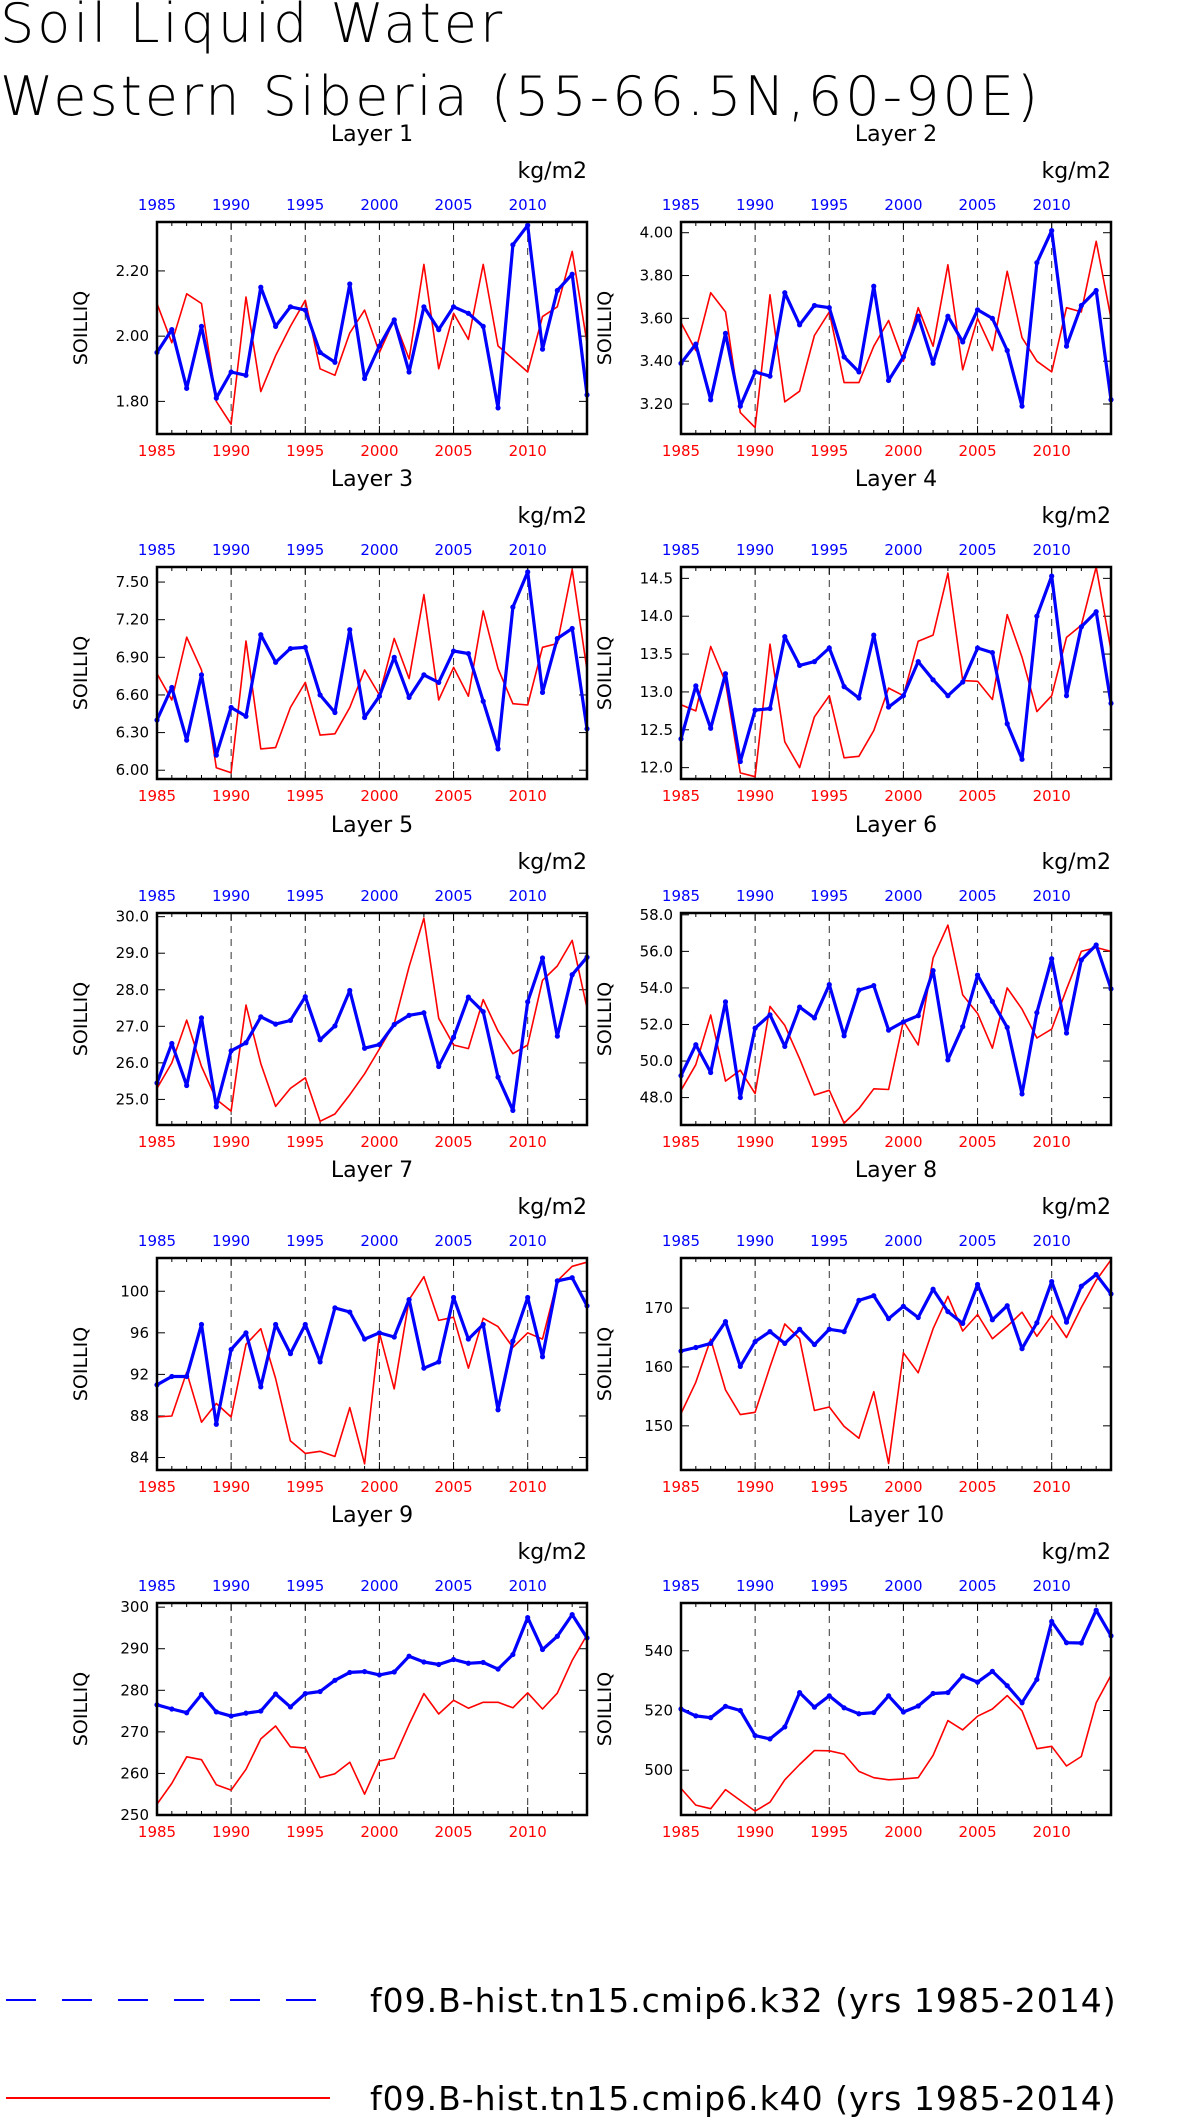  Describe the element at coordinates (656, 1024) in the screenshot. I see `y-tick-label: 52.0` at that location.